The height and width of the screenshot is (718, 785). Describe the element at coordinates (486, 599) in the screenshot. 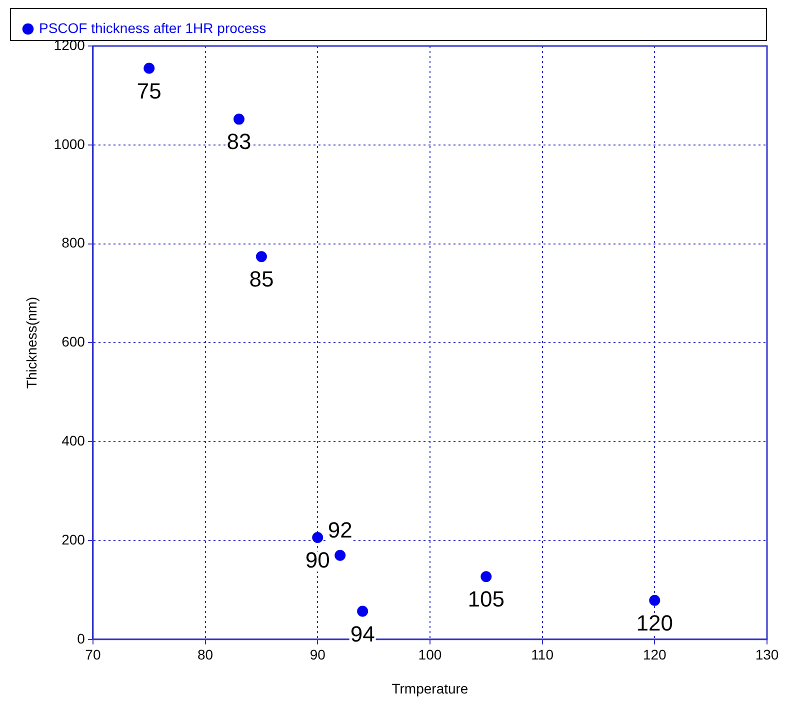

I see `annotation: 105` at that location.